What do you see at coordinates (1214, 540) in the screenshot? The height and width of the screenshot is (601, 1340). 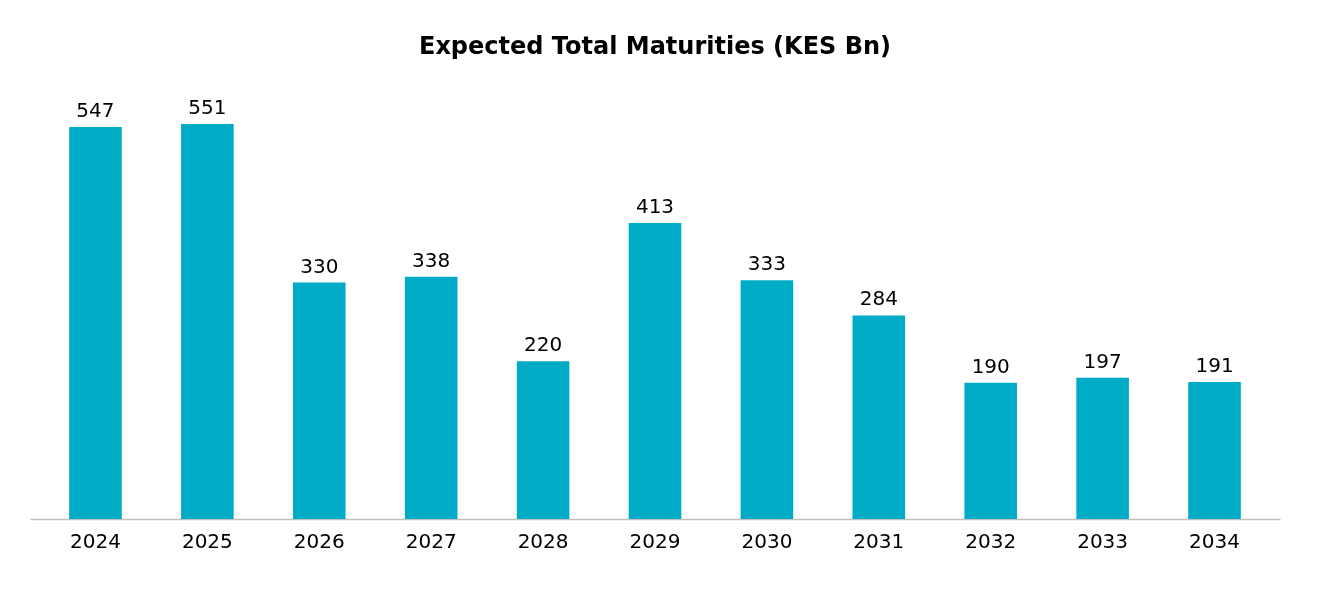 I see `x-tick-label: 2034` at bounding box center [1214, 540].